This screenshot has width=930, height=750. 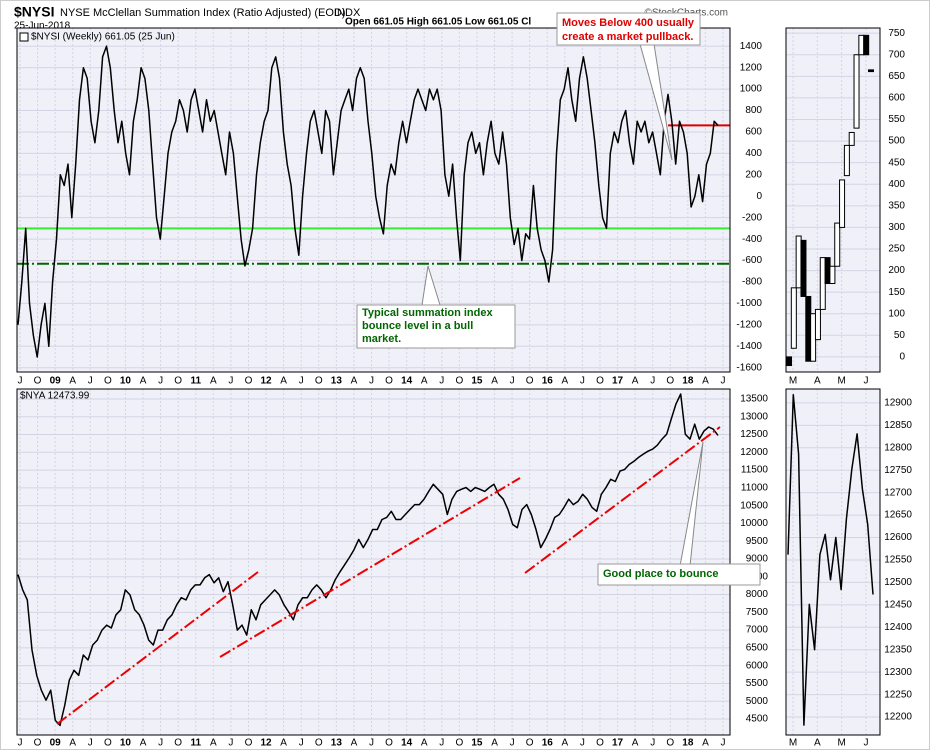 I want to click on callout-text: create a market pullback., so click(x=627, y=37).